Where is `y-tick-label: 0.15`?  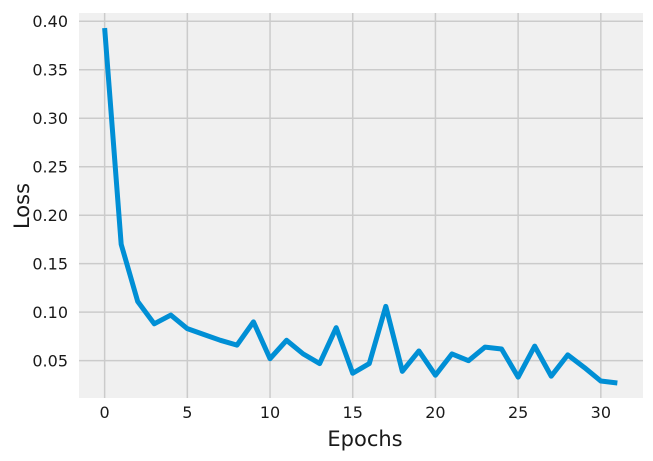
y-tick-label: 0.15 is located at coordinates (50, 264).